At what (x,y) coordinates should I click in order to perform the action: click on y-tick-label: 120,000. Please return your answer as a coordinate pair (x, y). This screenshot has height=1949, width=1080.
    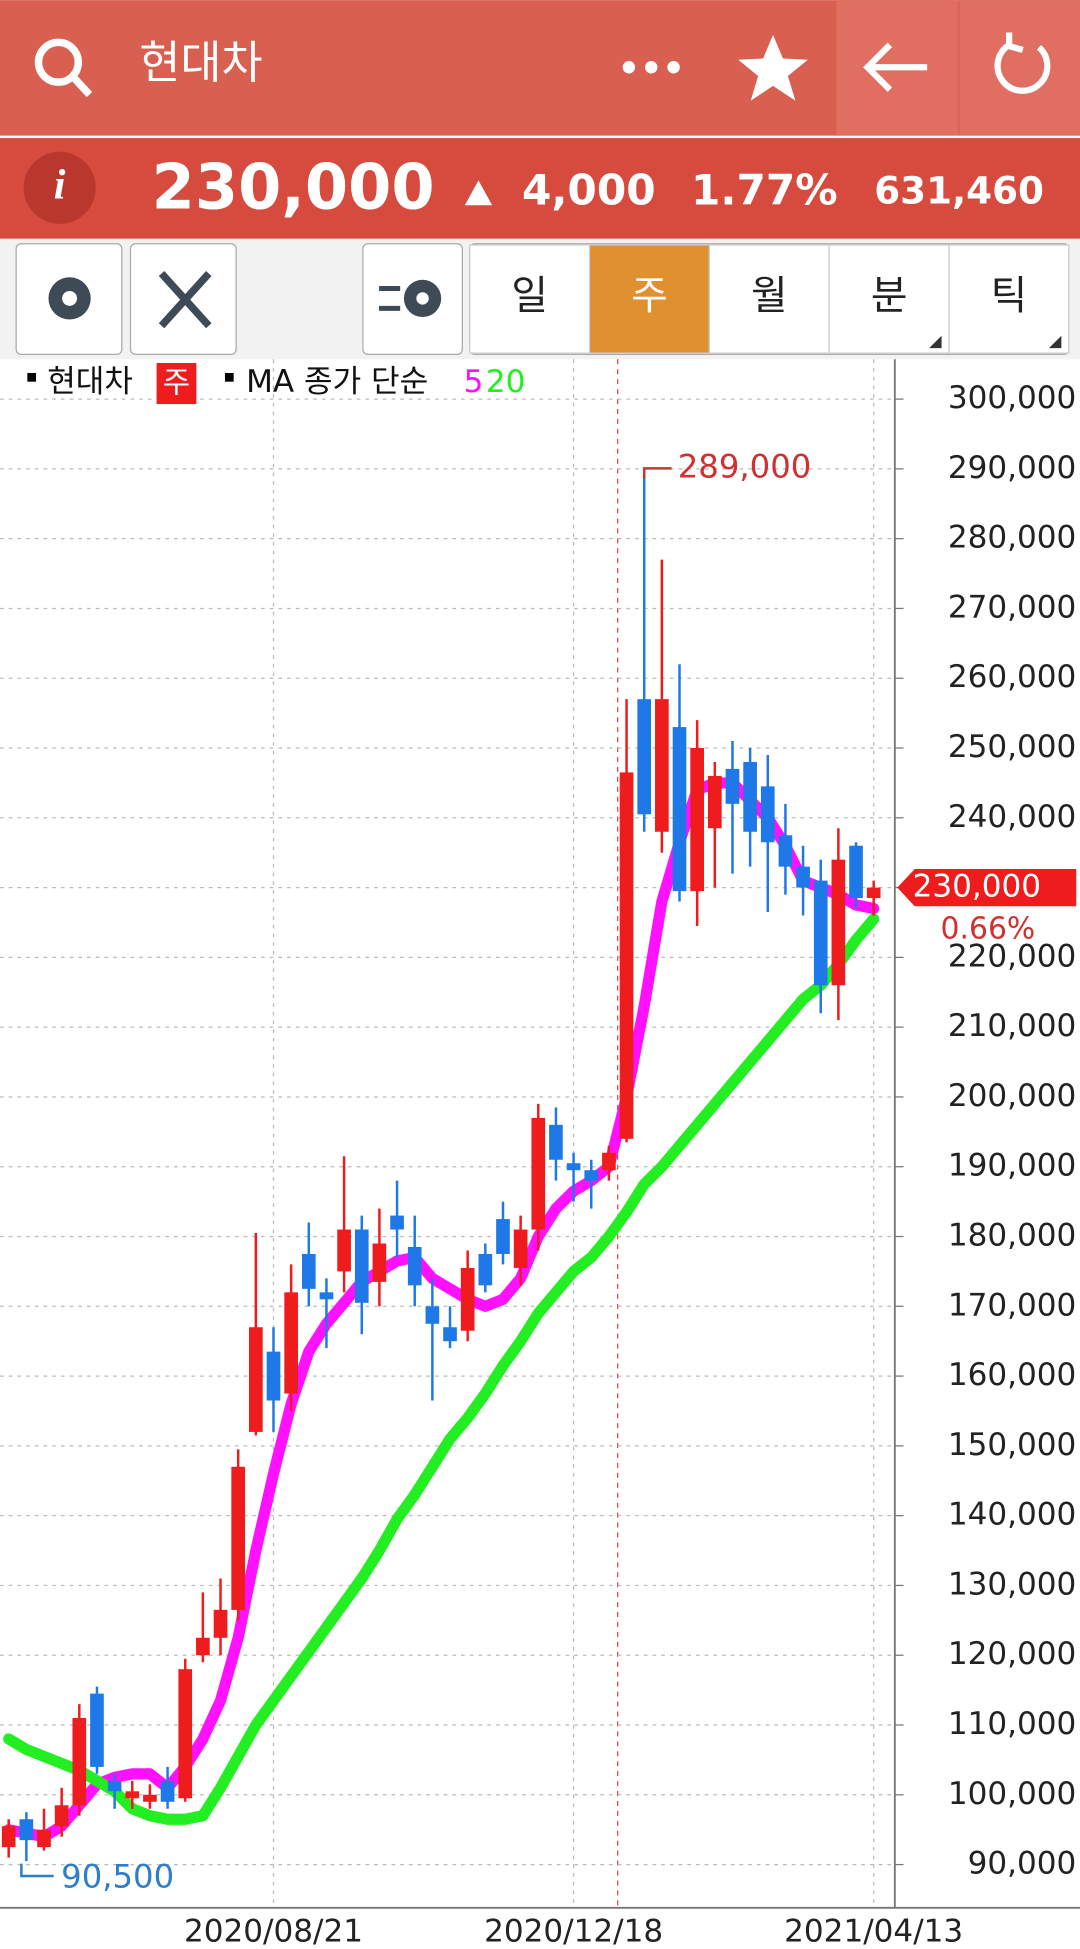
    Looking at the image, I should click on (1012, 1654).